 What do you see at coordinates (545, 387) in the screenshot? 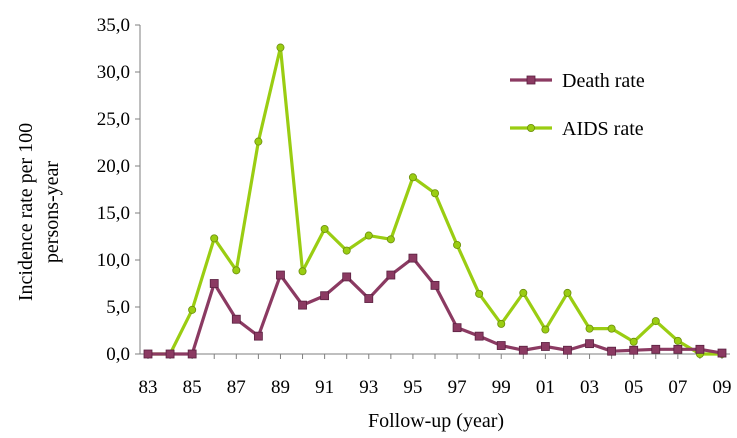
I see `x-tick-label: 01` at bounding box center [545, 387].